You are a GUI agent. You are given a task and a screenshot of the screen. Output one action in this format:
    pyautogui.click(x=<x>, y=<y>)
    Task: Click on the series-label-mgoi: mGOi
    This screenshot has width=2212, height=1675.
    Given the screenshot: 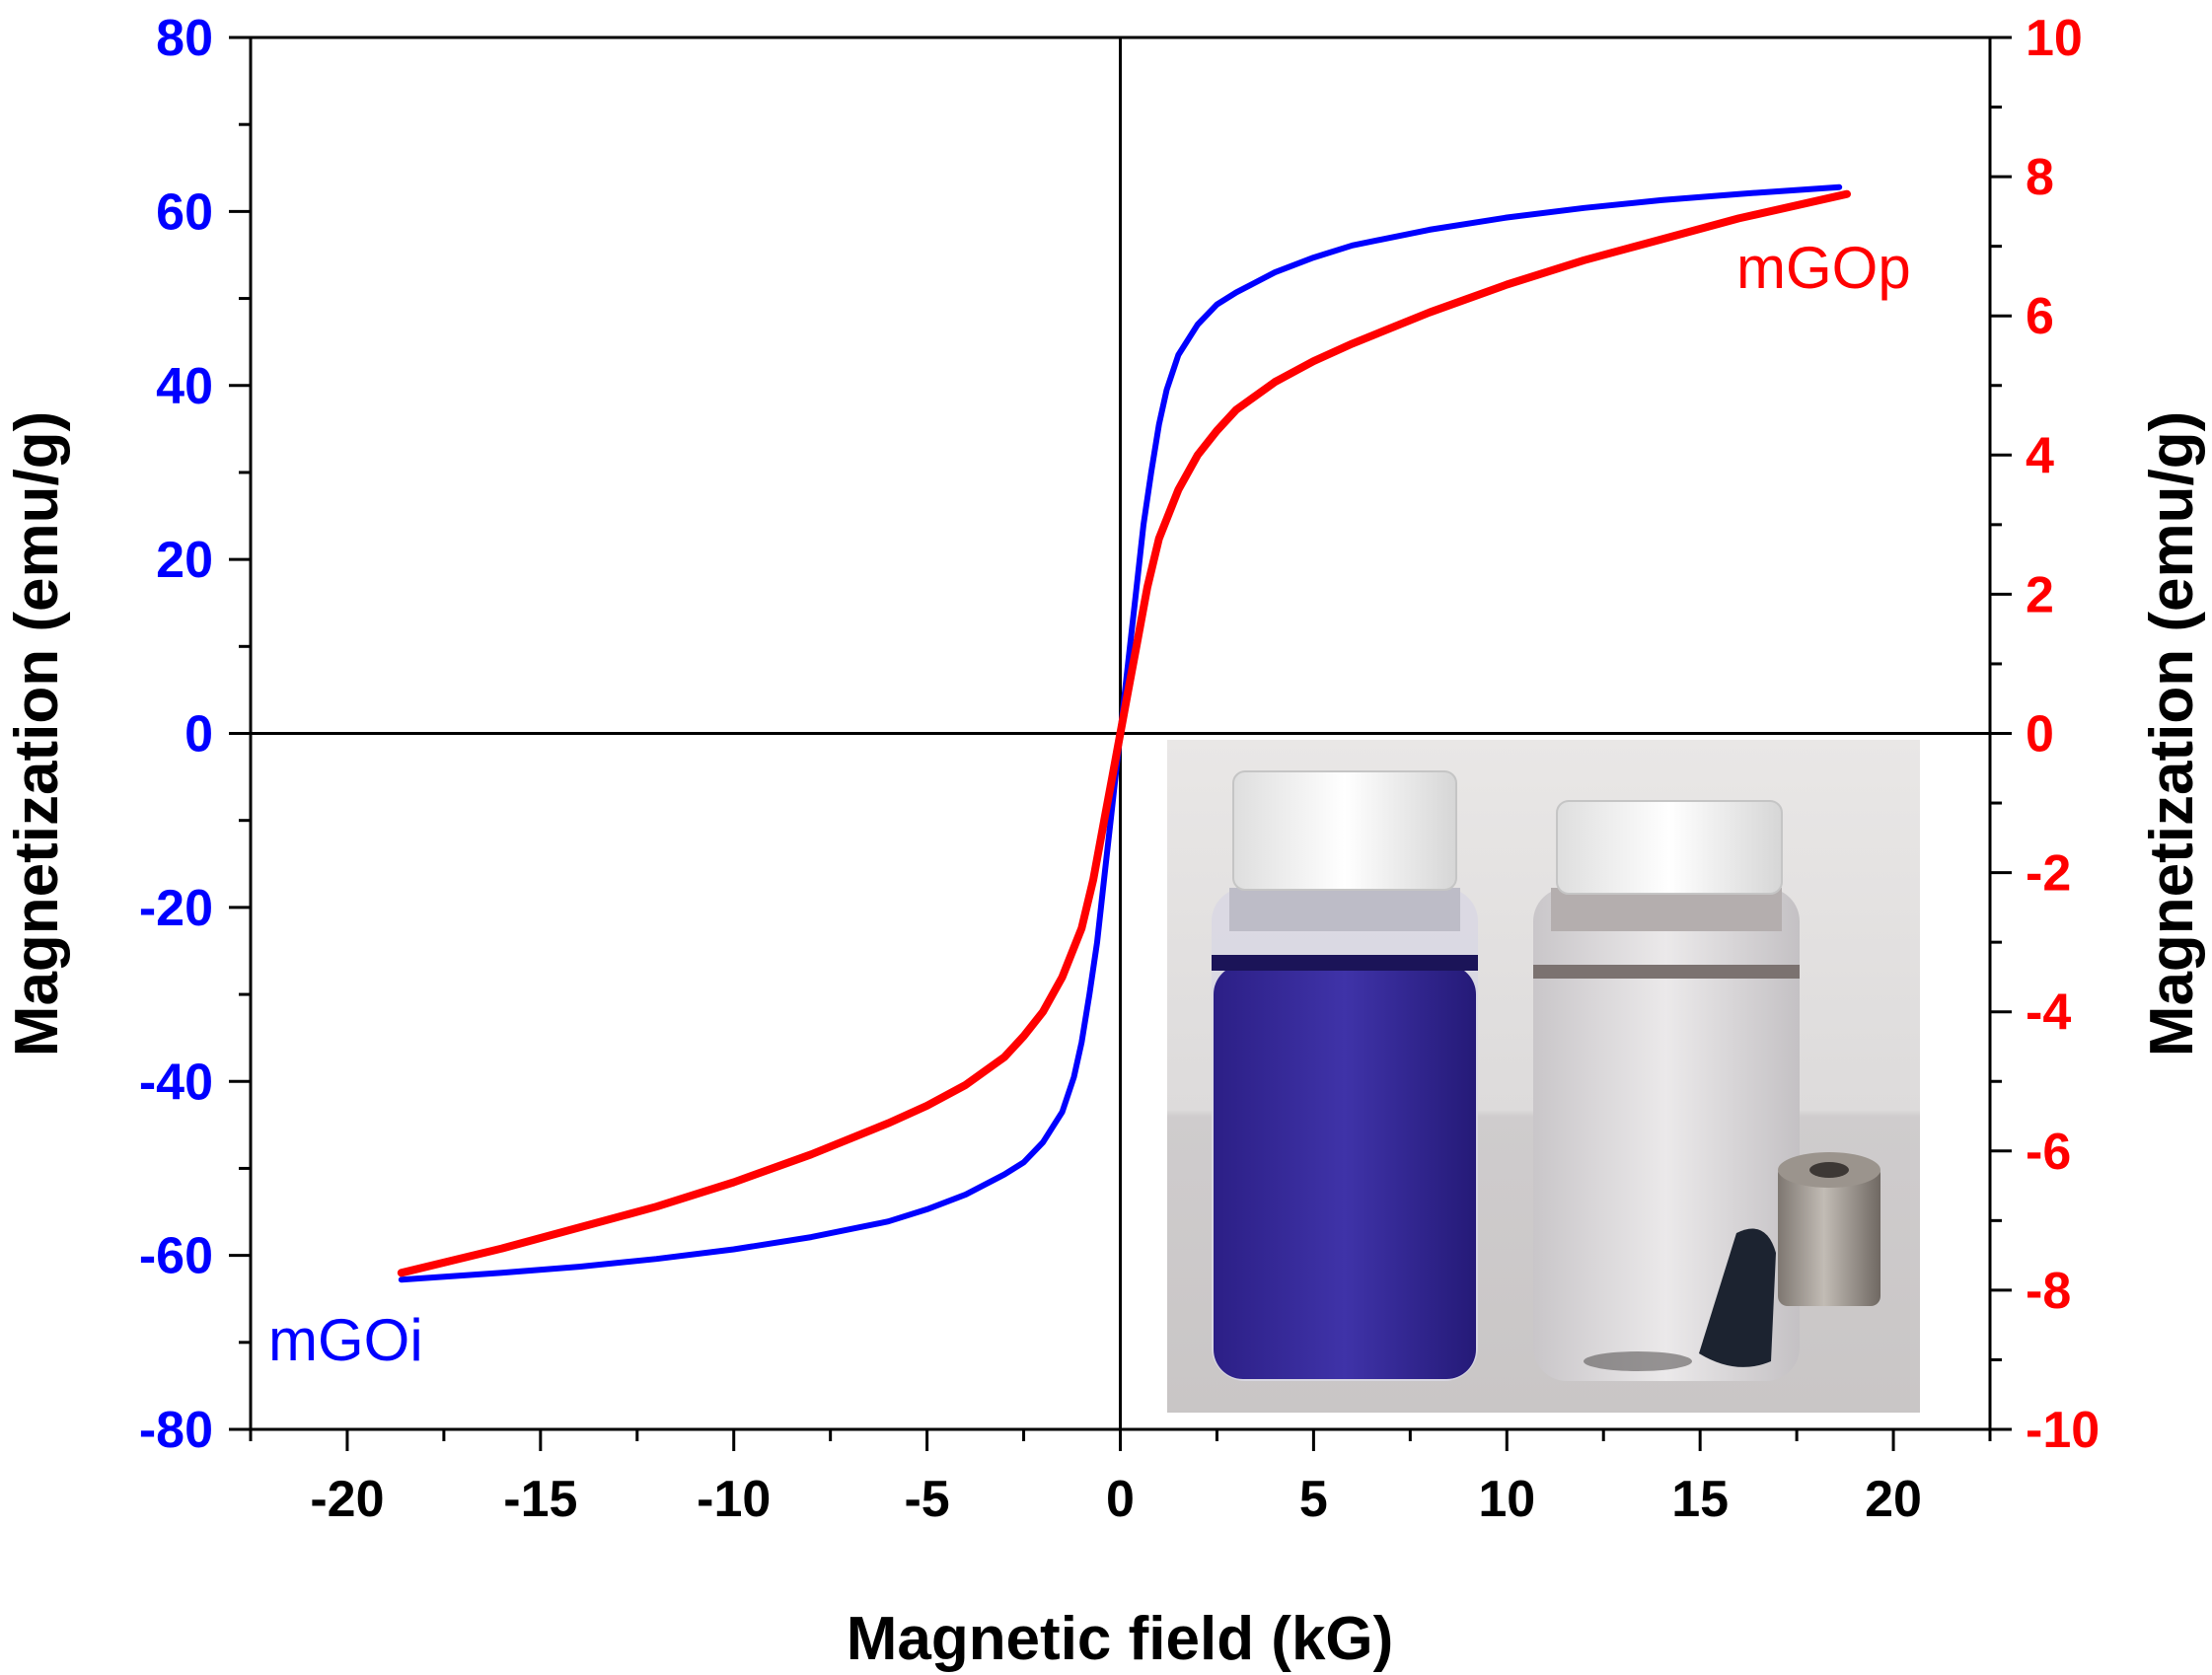 What is the action you would take?
    pyautogui.click(x=345, y=1340)
    